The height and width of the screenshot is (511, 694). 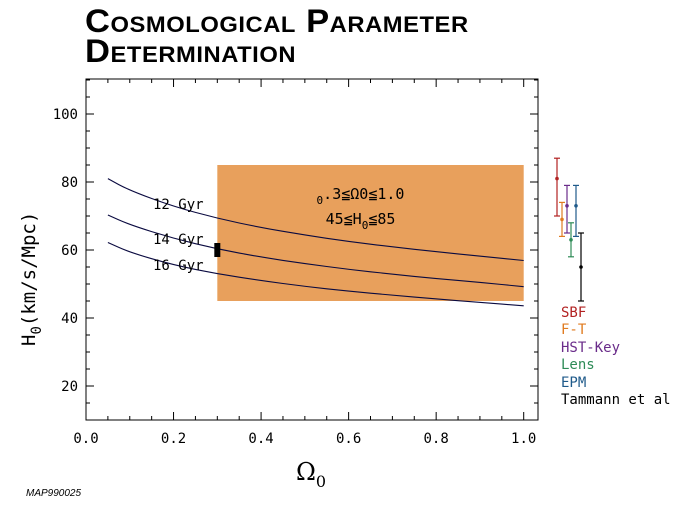 What do you see at coordinates (557, 178) in the screenshot?
I see `point-sbf` at bounding box center [557, 178].